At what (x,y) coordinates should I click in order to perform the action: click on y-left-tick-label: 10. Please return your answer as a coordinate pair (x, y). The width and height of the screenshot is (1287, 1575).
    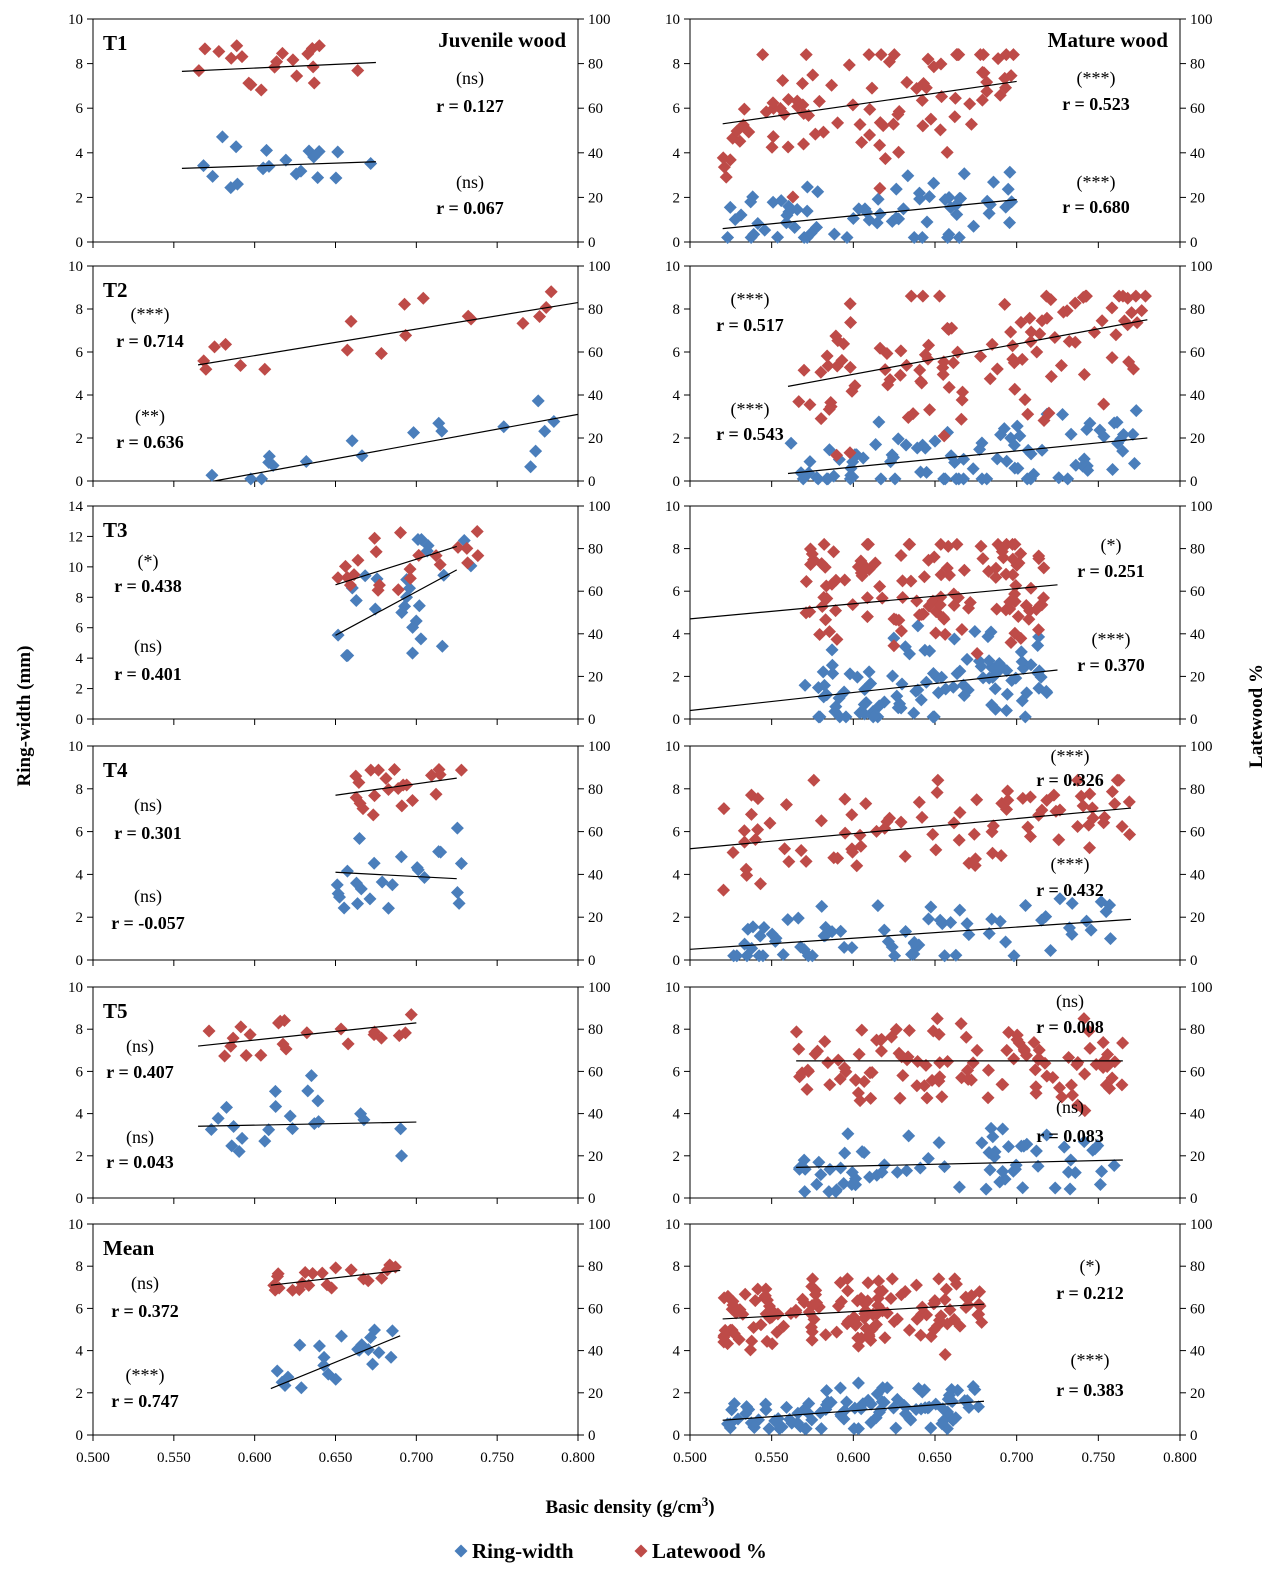
    Looking at the image, I should click on (75, 988).